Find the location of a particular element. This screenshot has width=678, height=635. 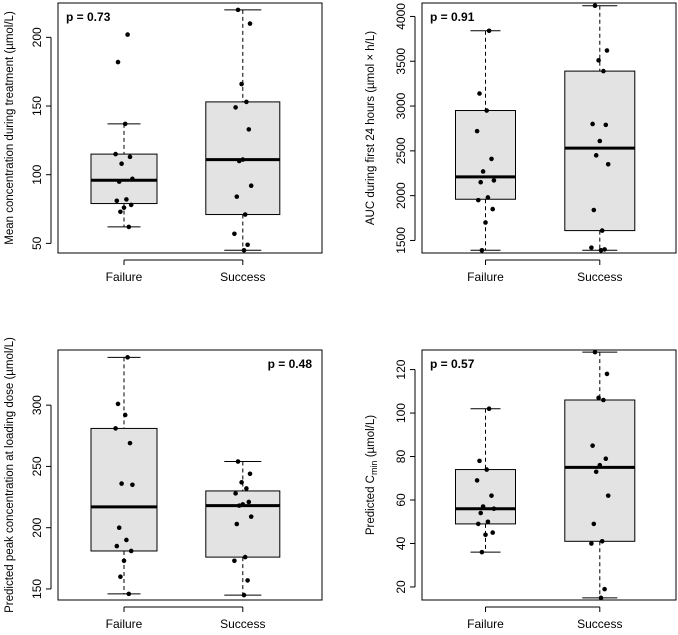

y-tick-label: 3000 is located at coordinates (401, 105).